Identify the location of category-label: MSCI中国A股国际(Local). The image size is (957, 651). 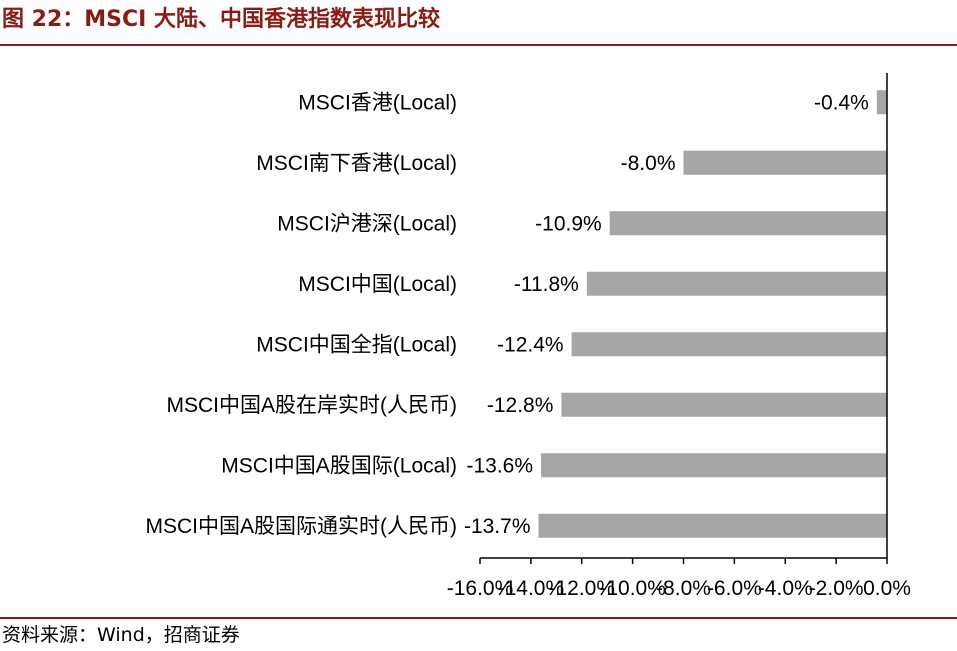
(339, 465).